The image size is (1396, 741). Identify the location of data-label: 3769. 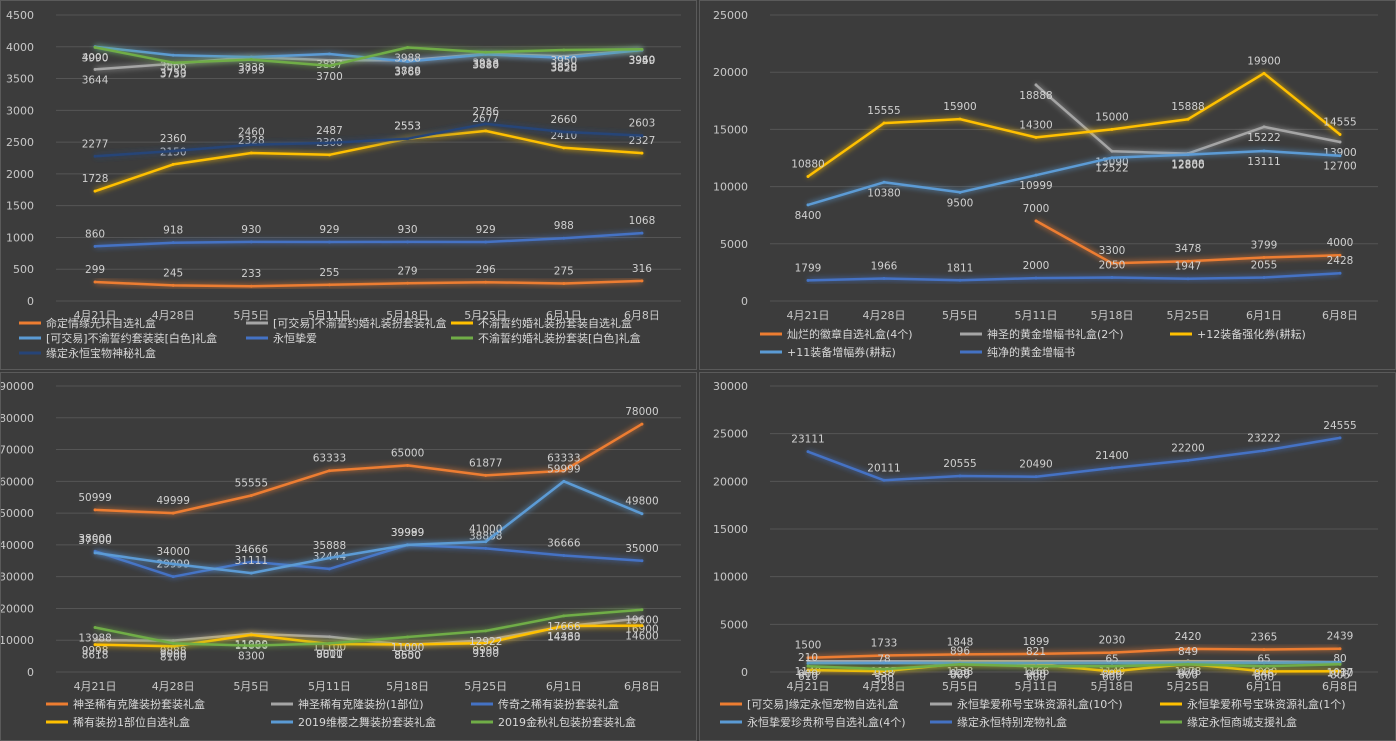
(407, 72).